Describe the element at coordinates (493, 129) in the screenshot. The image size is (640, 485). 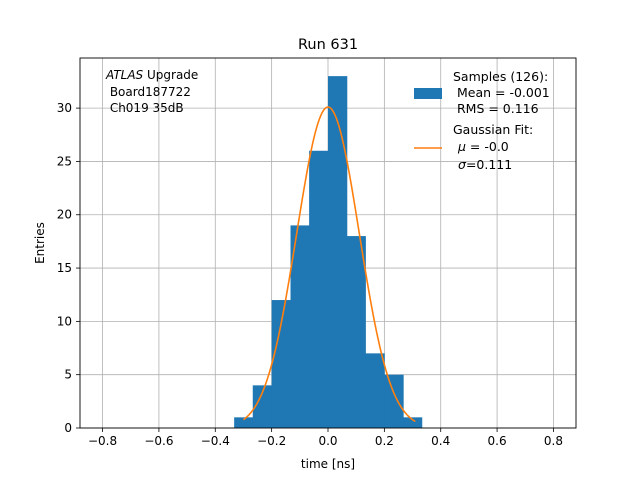
I see `legend-fit-title: Gaussian Fit:` at that location.